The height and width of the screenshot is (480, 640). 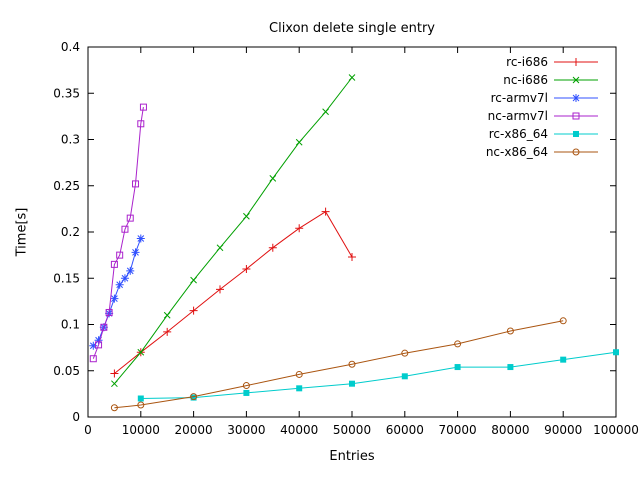 I want to click on series-rc-x86_64-line, so click(x=378, y=375).